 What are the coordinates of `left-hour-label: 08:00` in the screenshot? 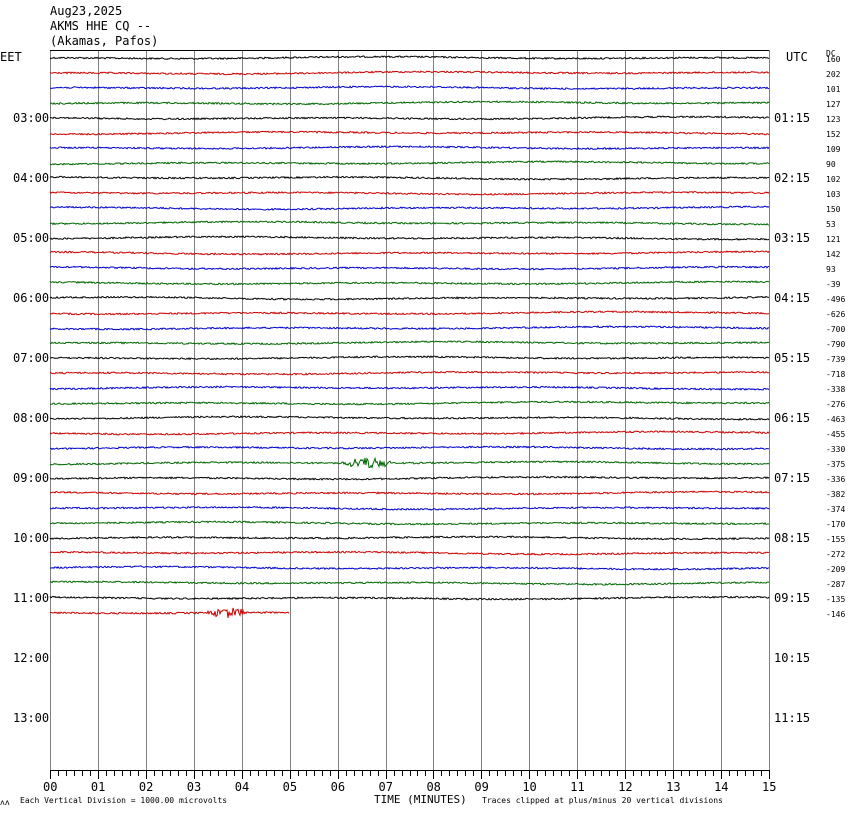 It's located at (31, 418).